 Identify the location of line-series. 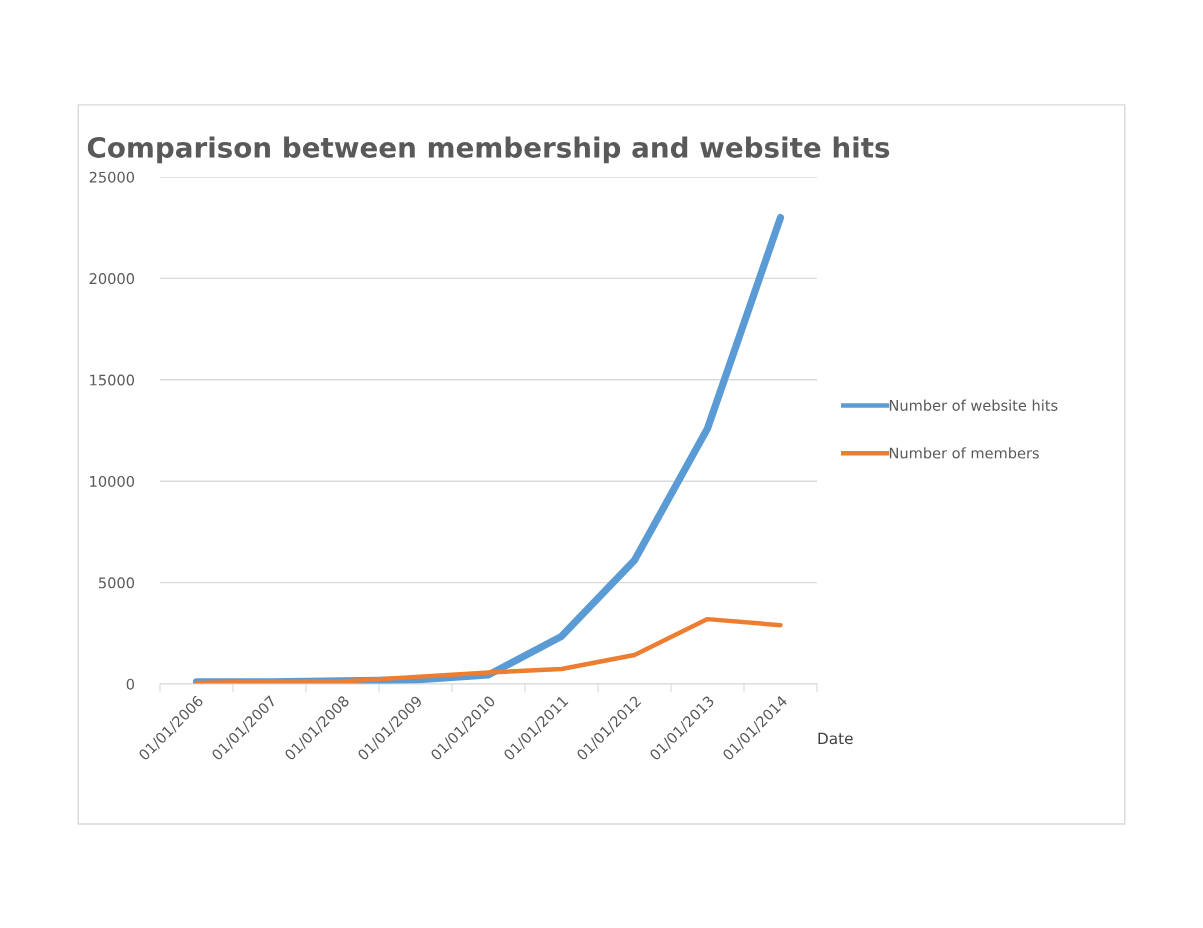
(488, 650).